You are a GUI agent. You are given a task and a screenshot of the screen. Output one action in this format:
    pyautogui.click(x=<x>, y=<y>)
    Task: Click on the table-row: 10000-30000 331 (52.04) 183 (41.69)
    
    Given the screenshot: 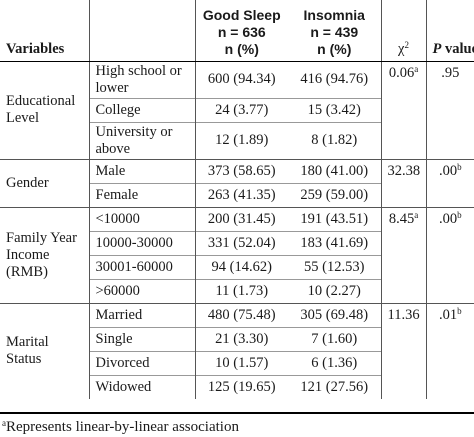 What is the action you would take?
    pyautogui.click(x=237, y=242)
    